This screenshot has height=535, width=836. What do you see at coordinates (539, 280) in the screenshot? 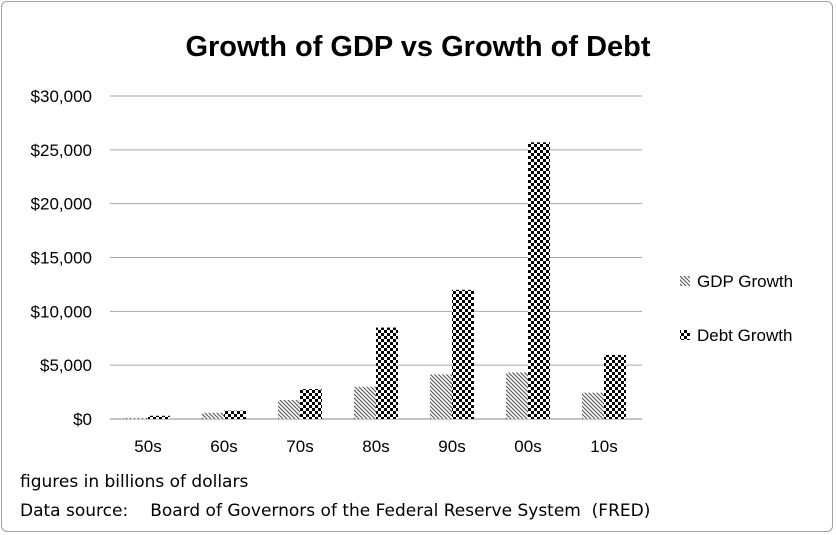
I see `bar-debt-growth-00s` at bounding box center [539, 280].